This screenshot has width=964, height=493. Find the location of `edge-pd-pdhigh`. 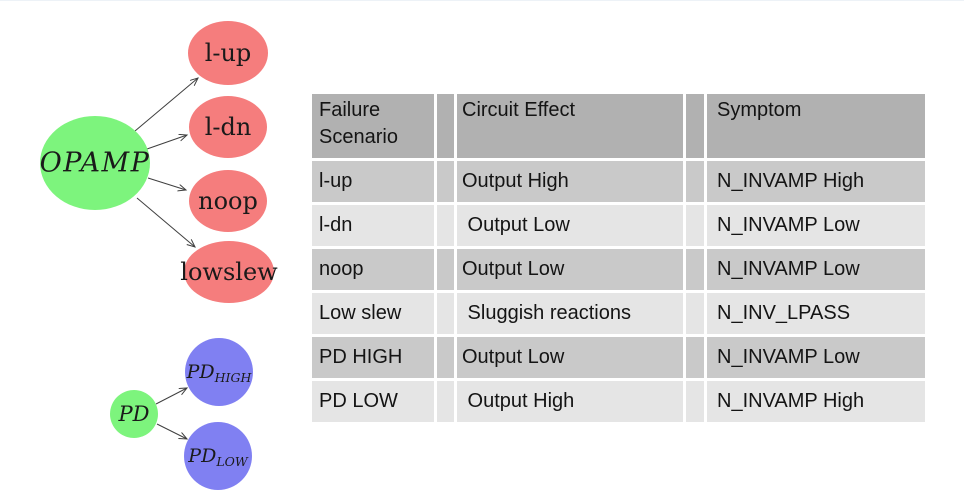

edge-pd-pdhigh is located at coordinates (171, 396).